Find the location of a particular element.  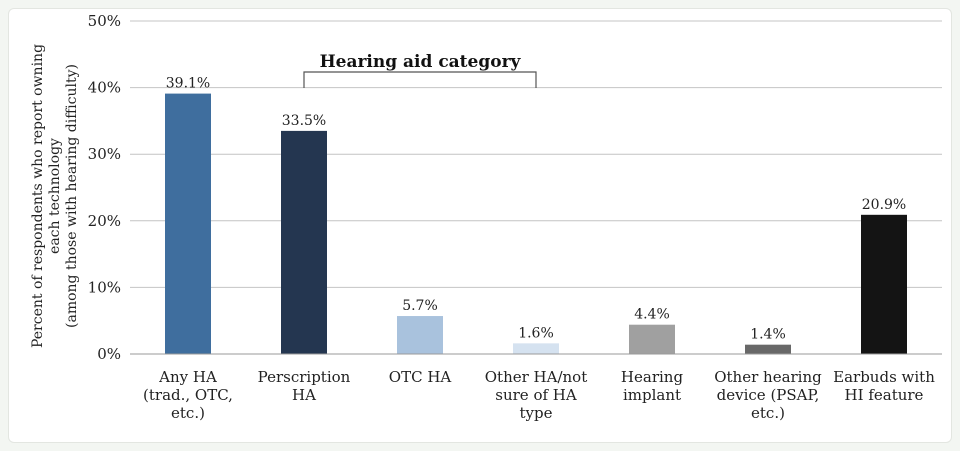

y-tick-label: 50% is located at coordinates (104, 21).